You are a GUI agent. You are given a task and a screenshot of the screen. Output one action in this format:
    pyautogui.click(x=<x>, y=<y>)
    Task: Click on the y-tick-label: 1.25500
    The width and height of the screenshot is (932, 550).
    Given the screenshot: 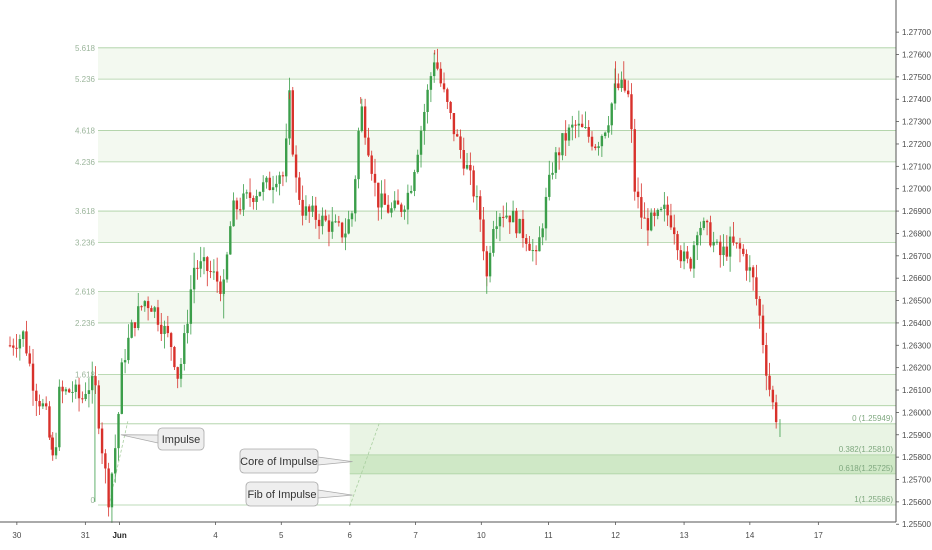 What is the action you would take?
    pyautogui.click(x=916, y=524)
    